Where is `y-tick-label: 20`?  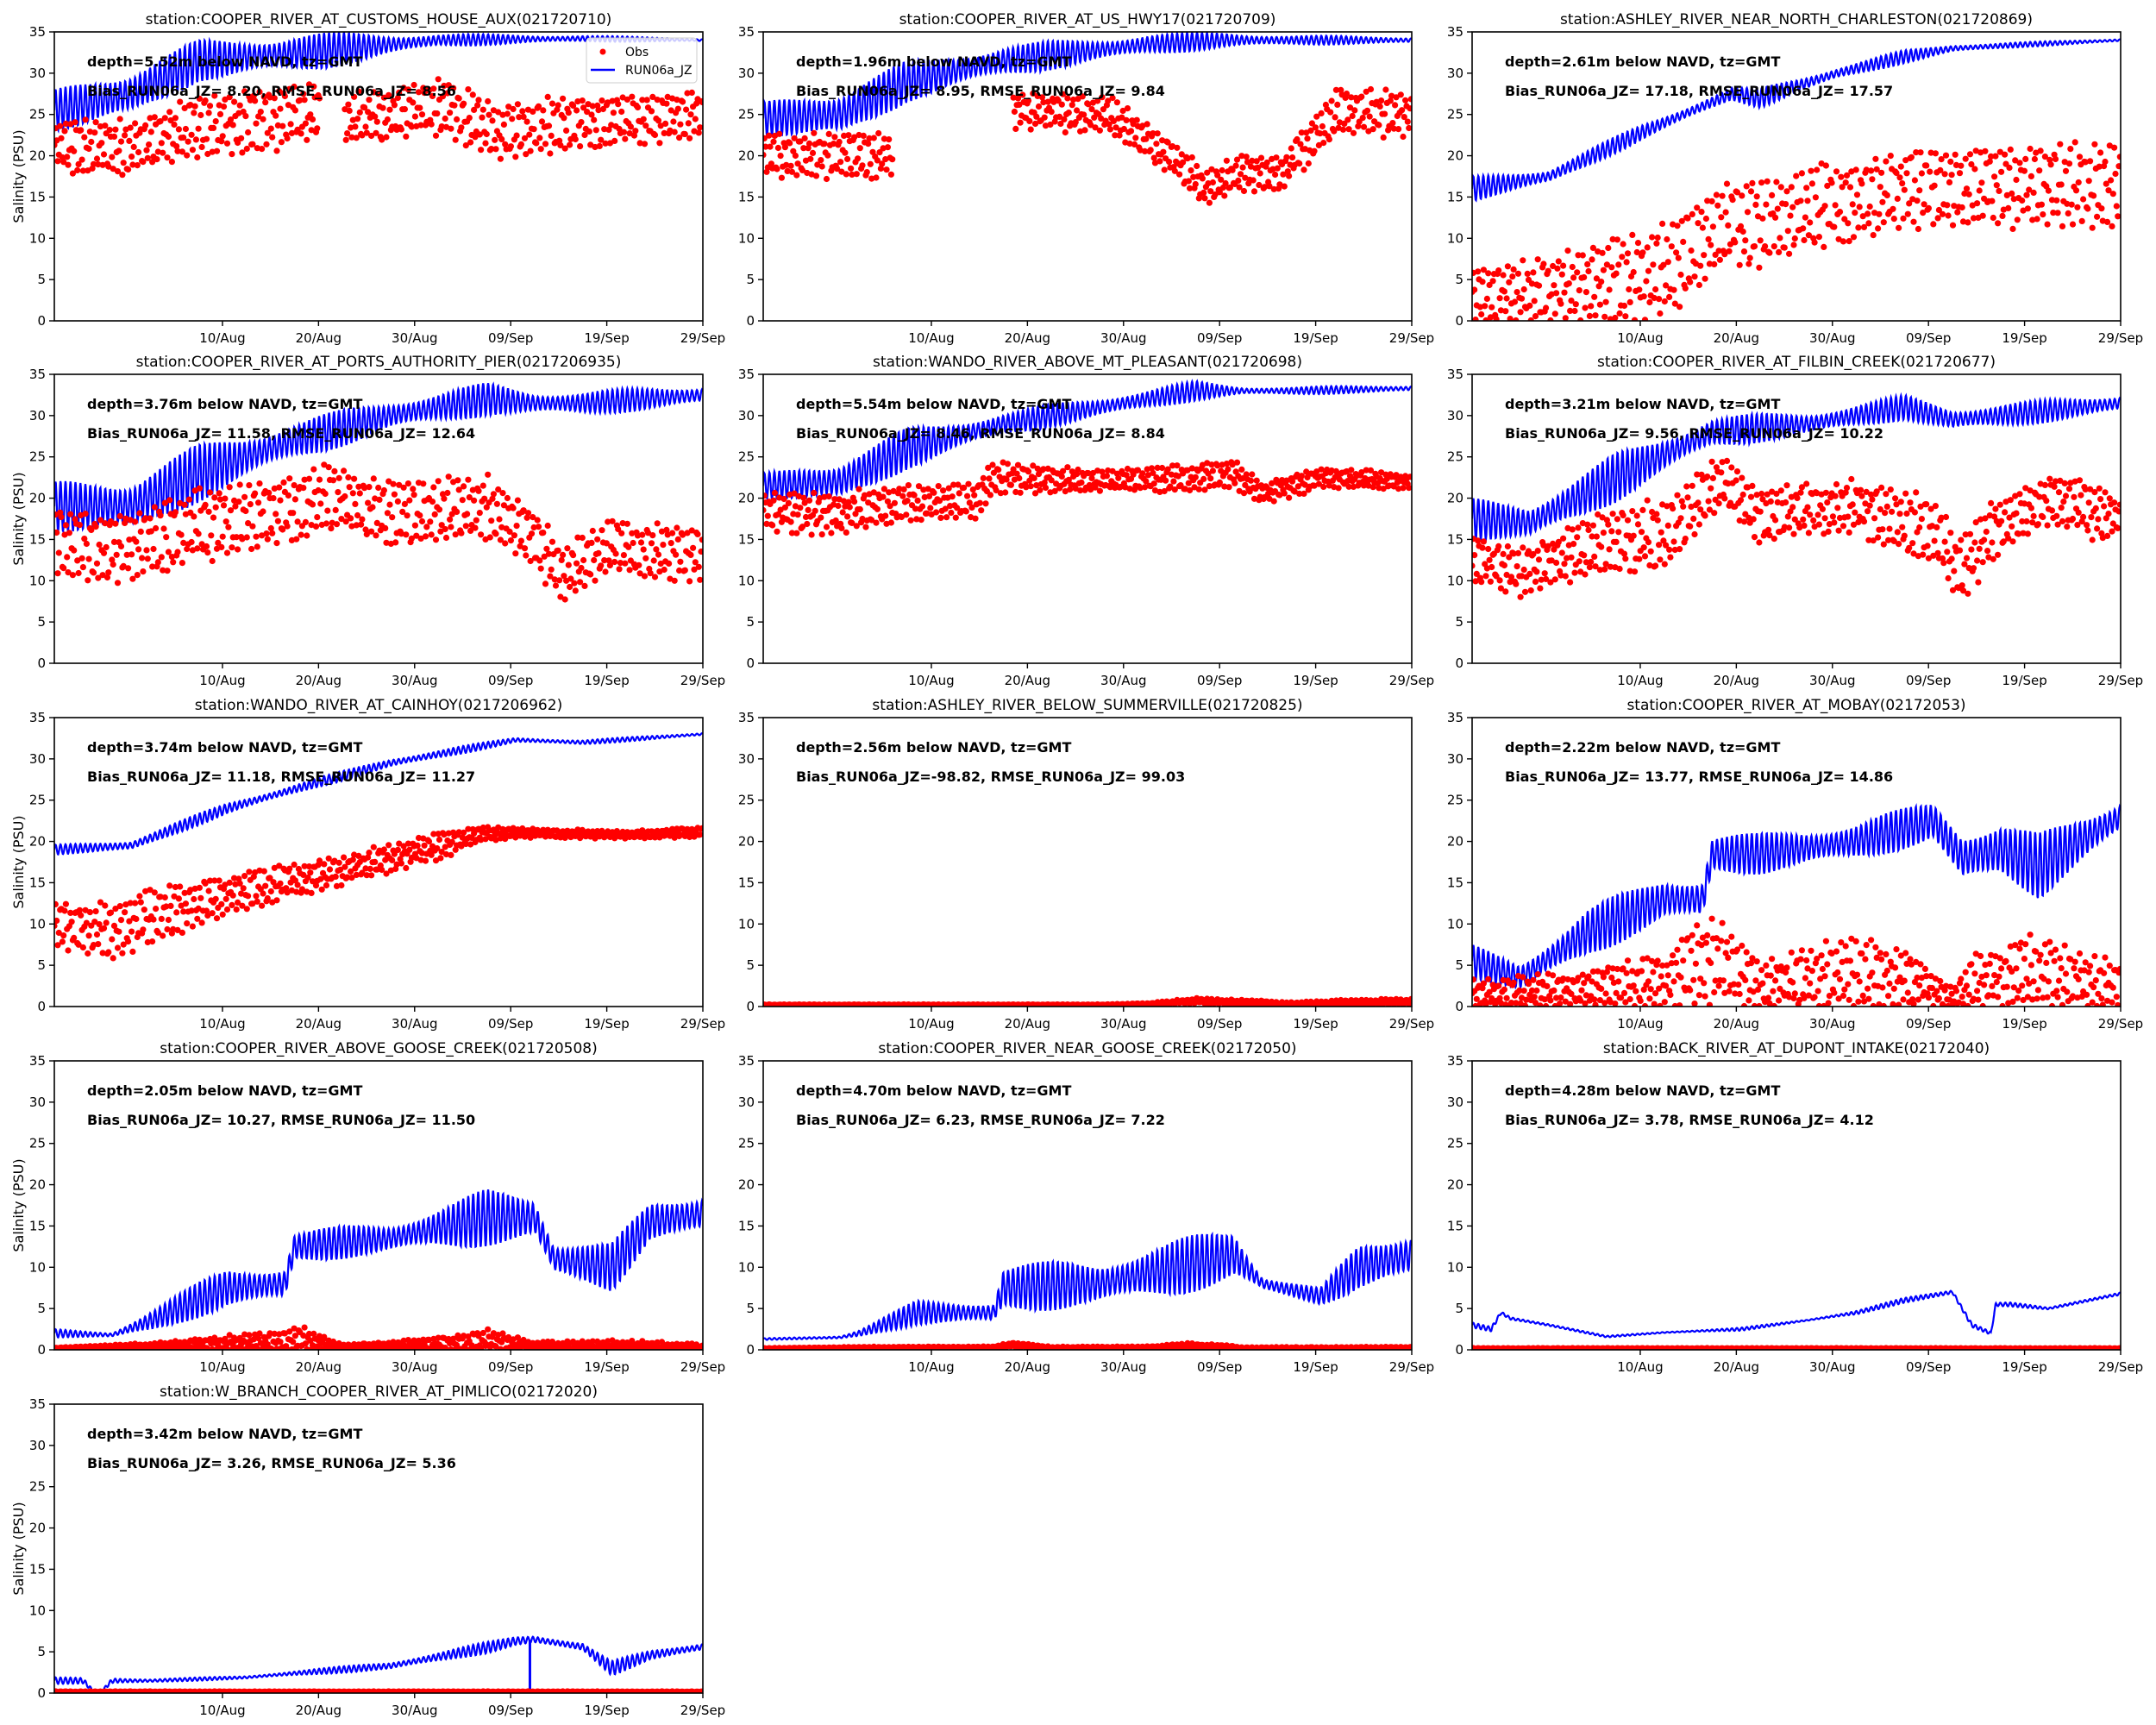
y-tick-label: 20 is located at coordinates (746, 498).